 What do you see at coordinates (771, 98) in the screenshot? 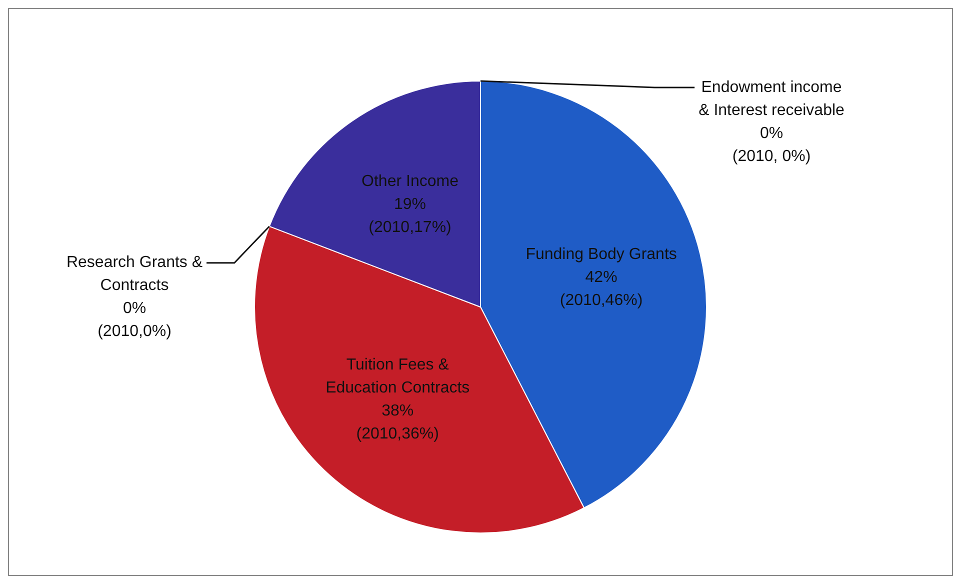
I see `category-label: Endowment income & Interest receivable` at bounding box center [771, 98].